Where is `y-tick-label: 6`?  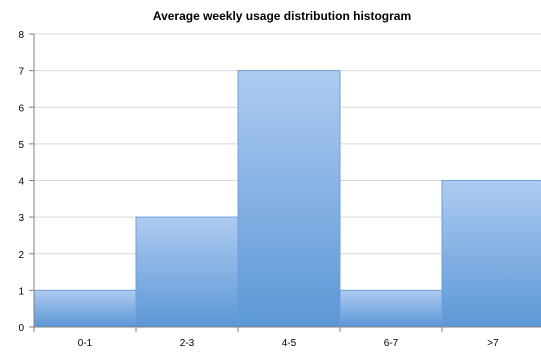
y-tick-label: 6 is located at coordinates (21, 108).